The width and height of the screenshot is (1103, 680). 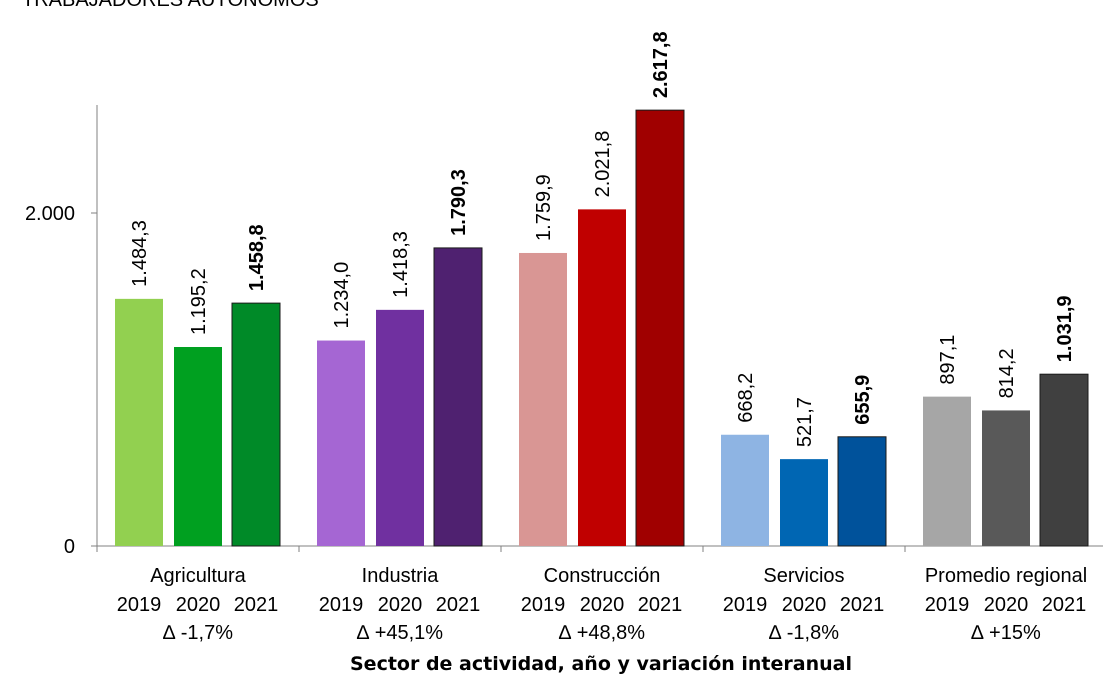 I want to click on delta-label: ∆ +45,1%, so click(x=400, y=633).